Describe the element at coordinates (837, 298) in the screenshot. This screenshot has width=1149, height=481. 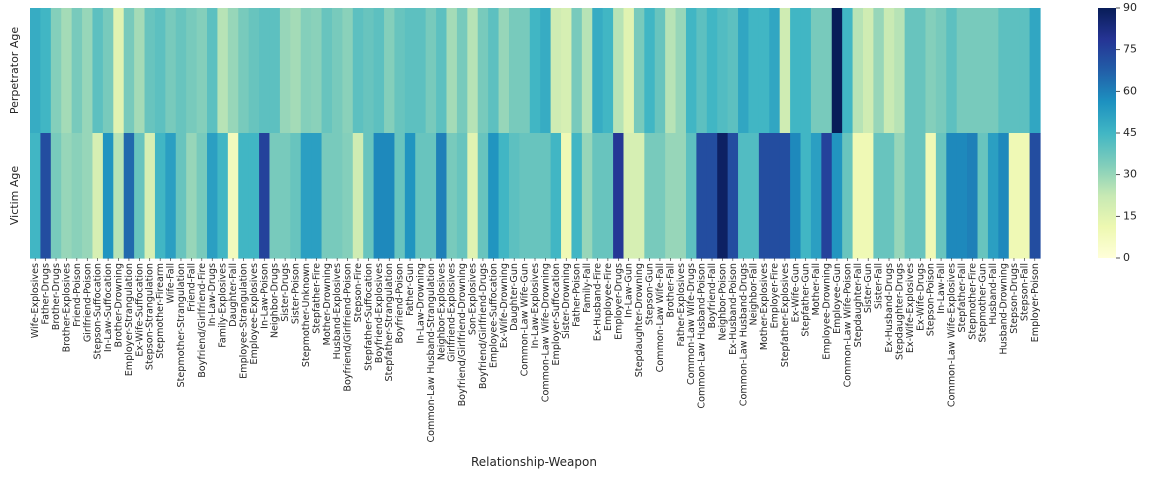
I see `x-tick-label: Employee-Gun` at that location.